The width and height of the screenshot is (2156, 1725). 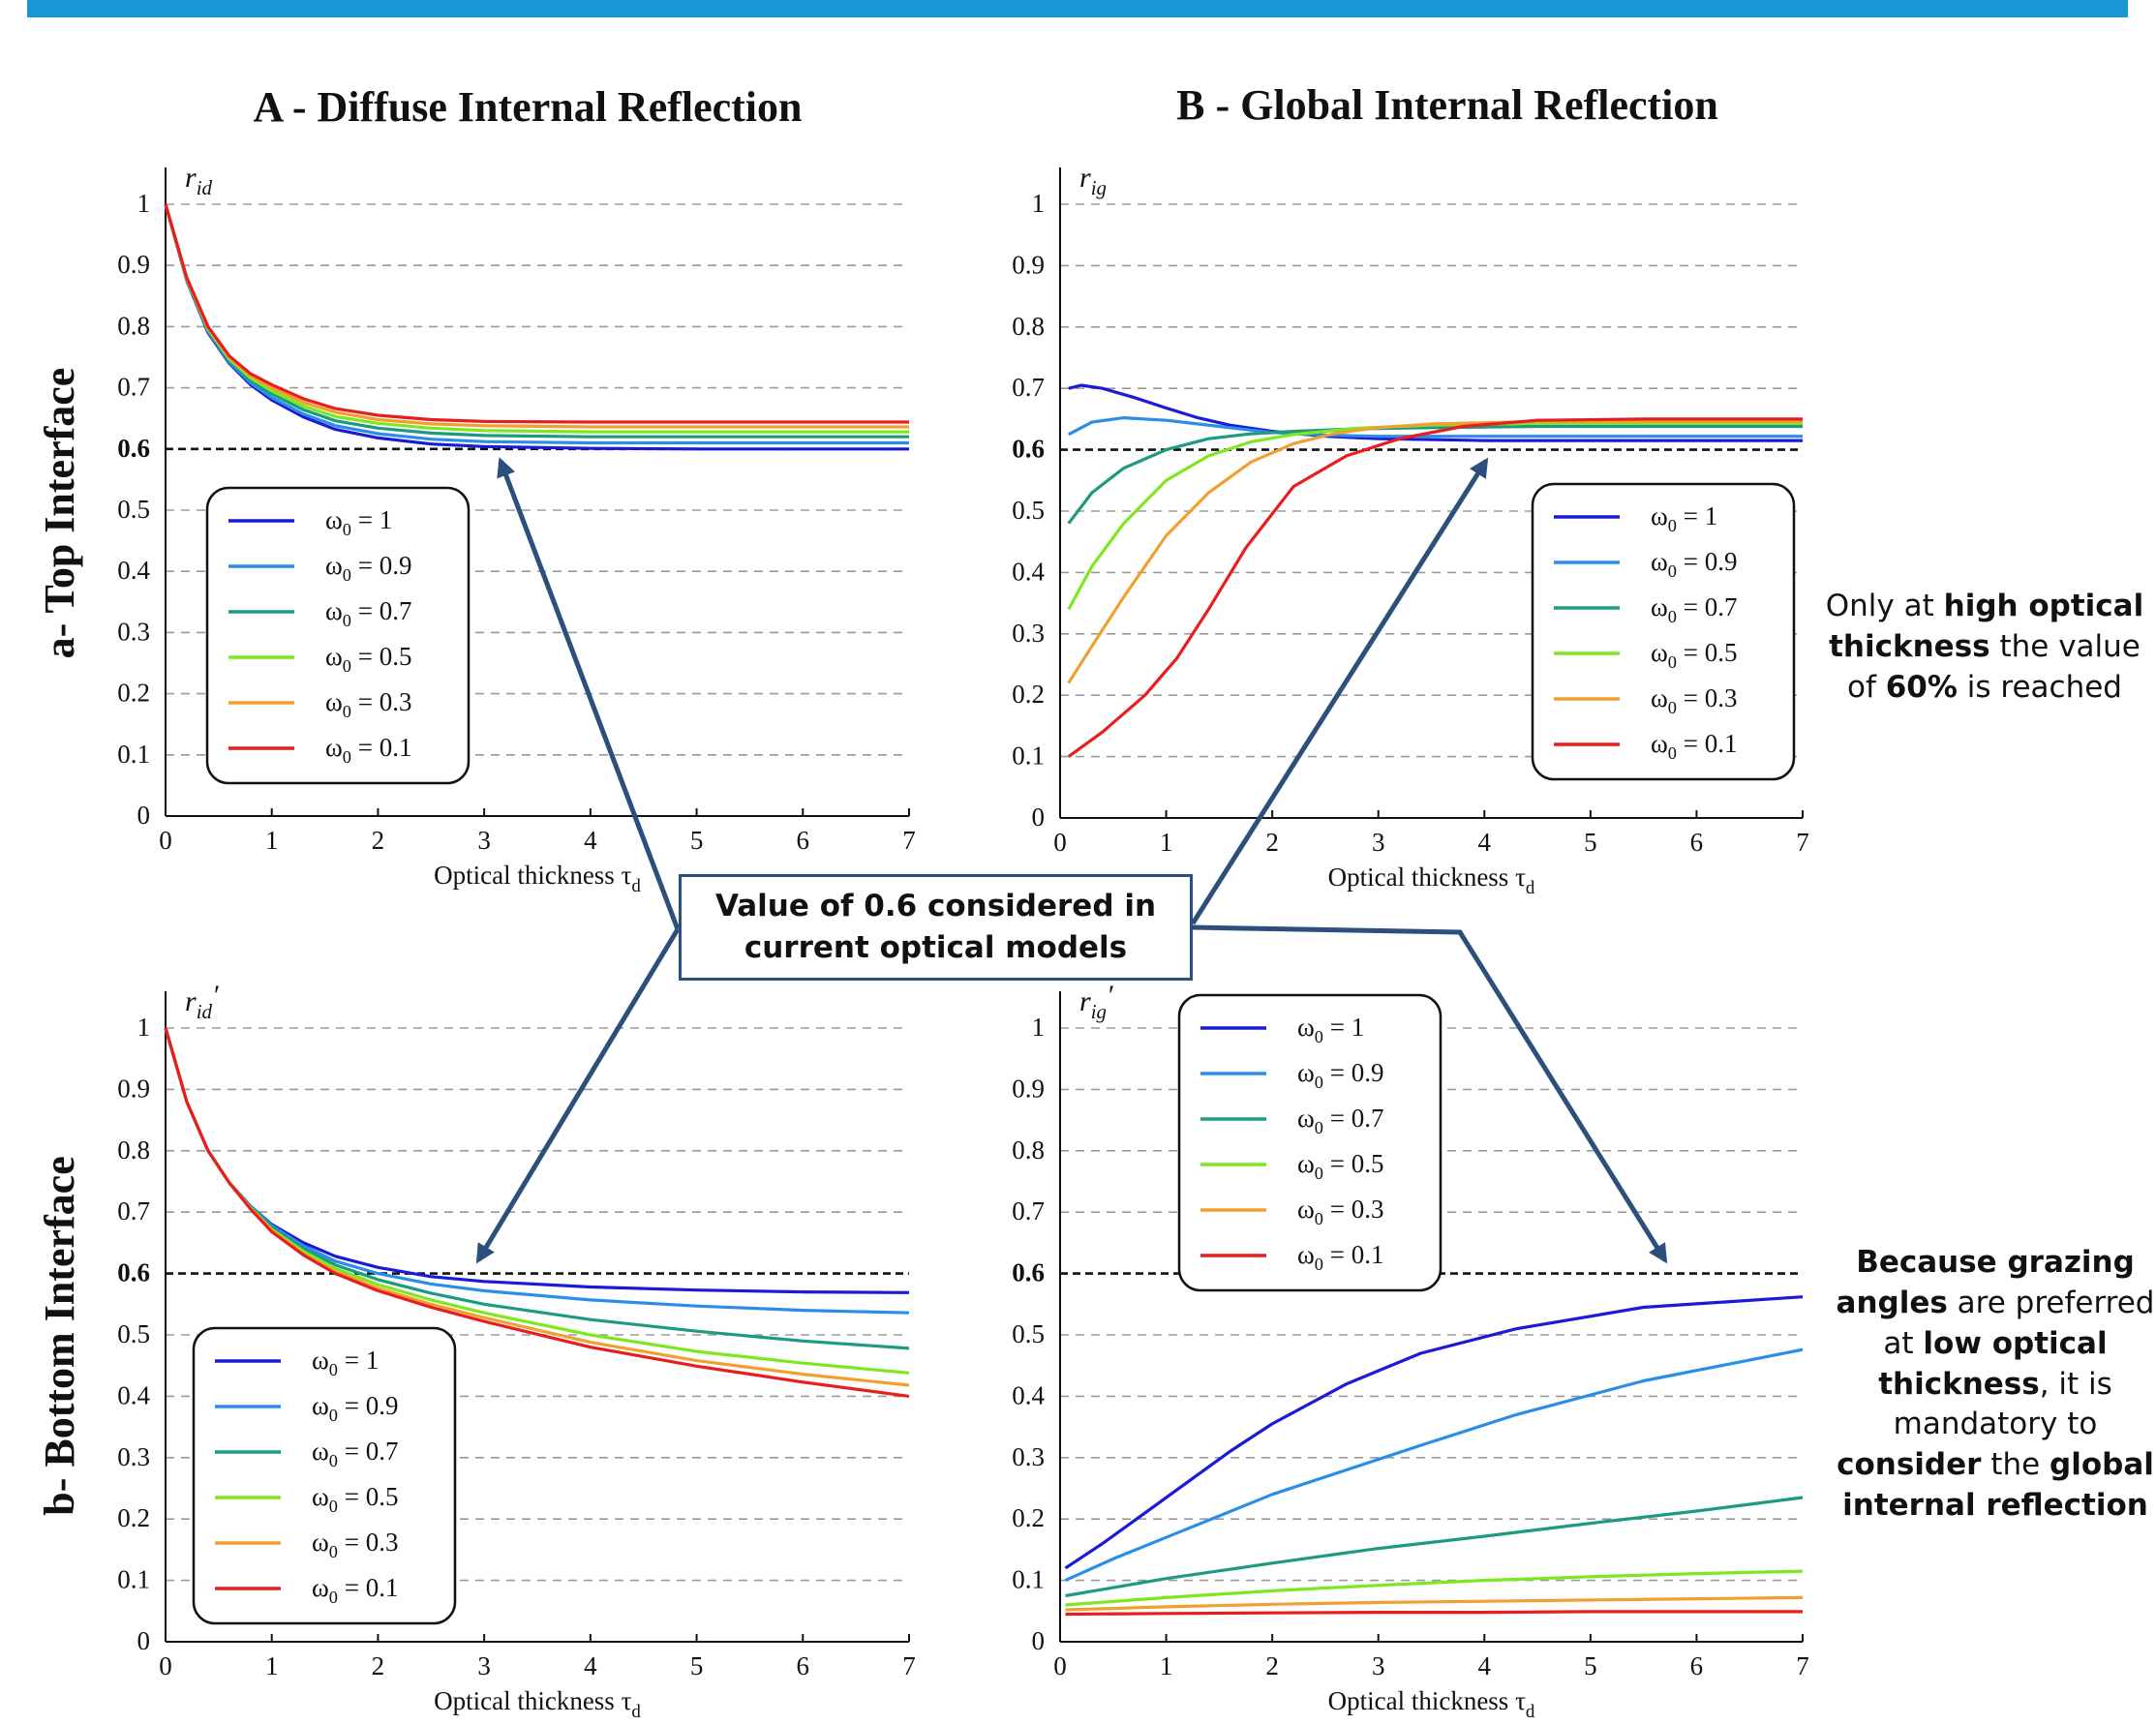 I want to click on note-top-text-1: Only at, so click(x=1885, y=606).